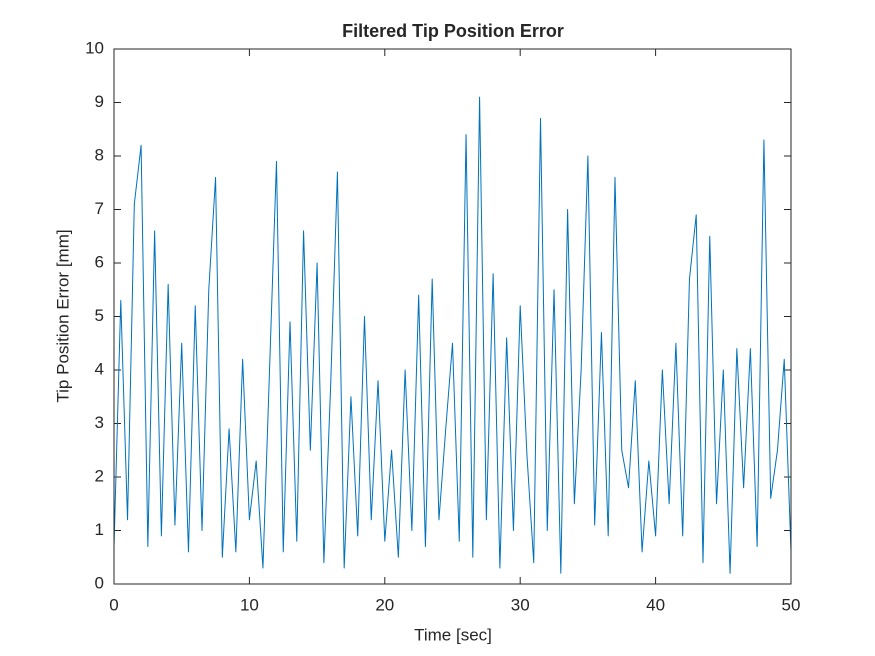 This screenshot has width=875, height=656. Describe the element at coordinates (655, 604) in the screenshot. I see `x-tick-label: 40` at that location.